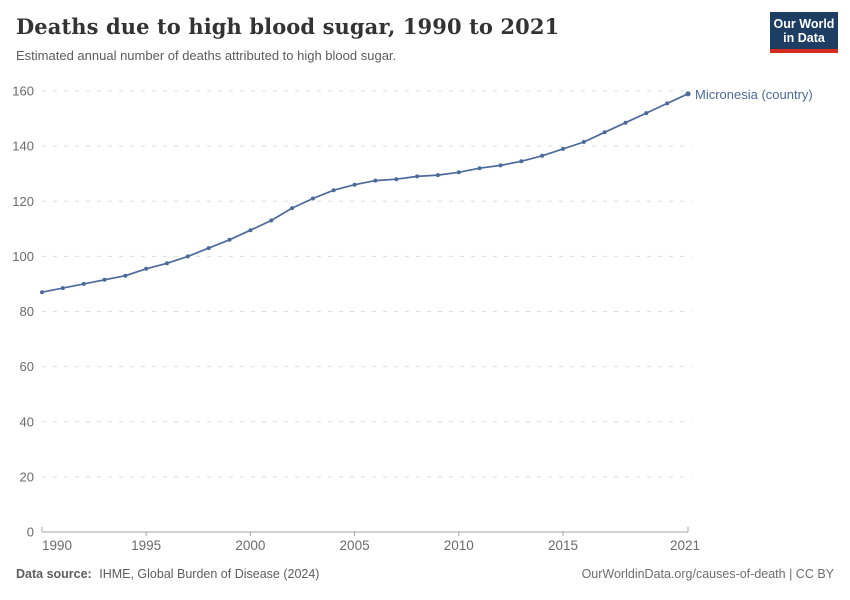 The width and height of the screenshot is (850, 600). What do you see at coordinates (521, 161) in the screenshot?
I see `data-point-2013` at bounding box center [521, 161].